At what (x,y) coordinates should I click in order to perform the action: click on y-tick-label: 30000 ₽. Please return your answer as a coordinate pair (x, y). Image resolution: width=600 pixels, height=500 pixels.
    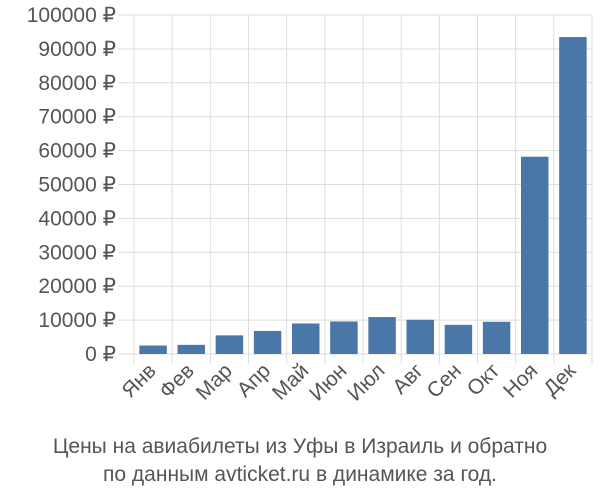
    Looking at the image, I should click on (77, 252).